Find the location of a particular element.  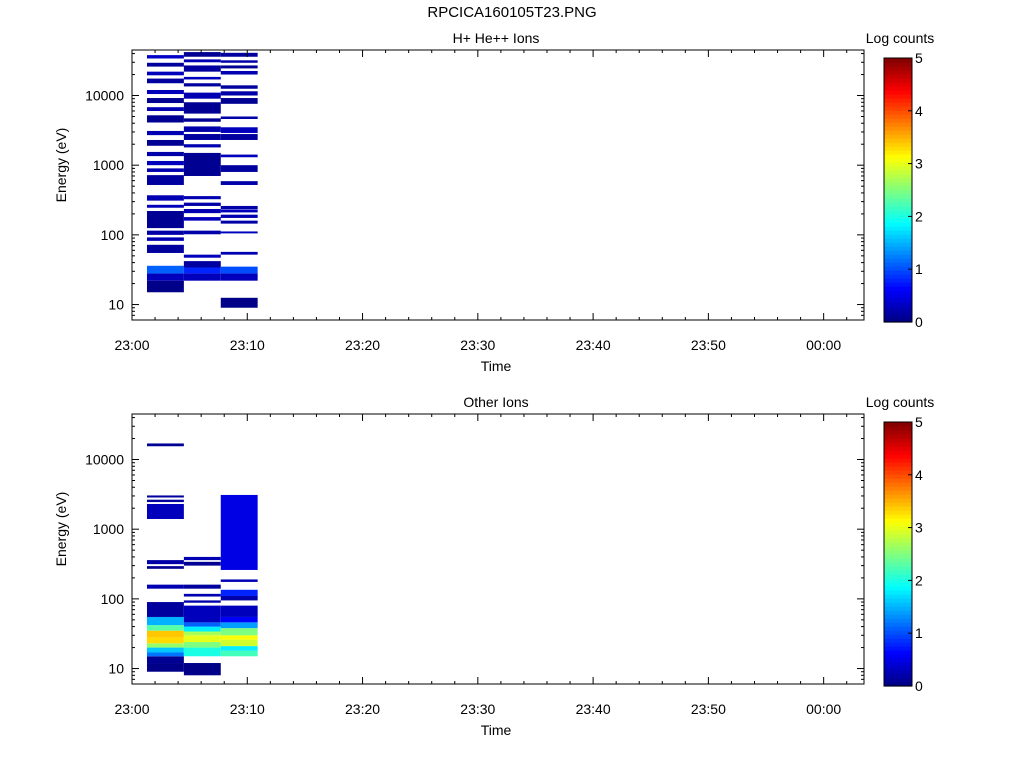

x-tick-label: 23:00 is located at coordinates (131, 345).